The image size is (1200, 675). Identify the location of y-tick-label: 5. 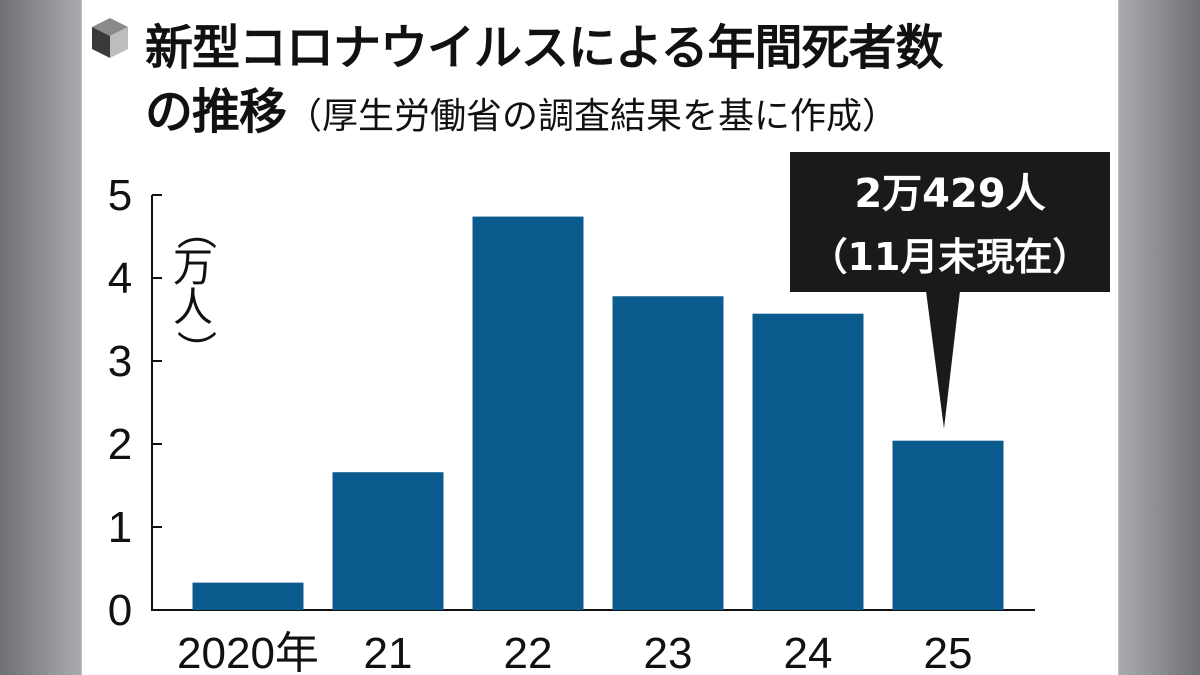
(120, 195).